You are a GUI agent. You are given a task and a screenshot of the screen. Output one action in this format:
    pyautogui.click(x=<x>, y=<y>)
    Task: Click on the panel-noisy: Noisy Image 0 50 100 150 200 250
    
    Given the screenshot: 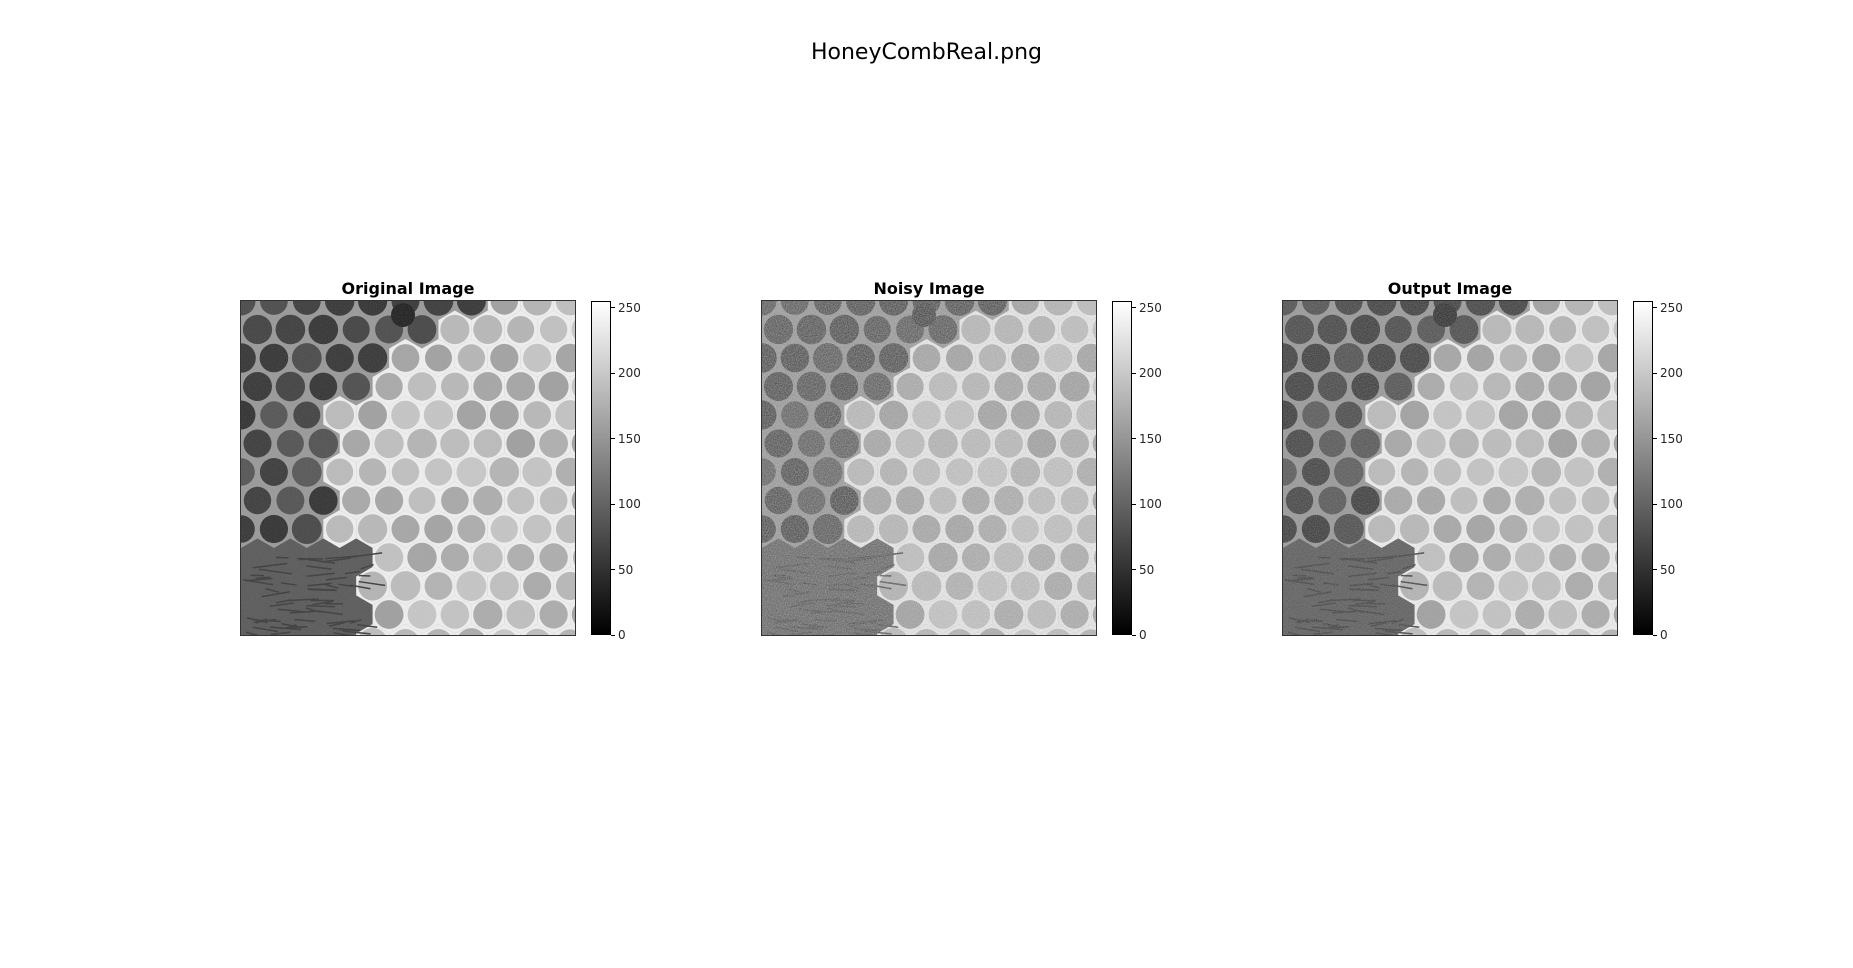 What is the action you would take?
    pyautogui.click(x=971, y=460)
    